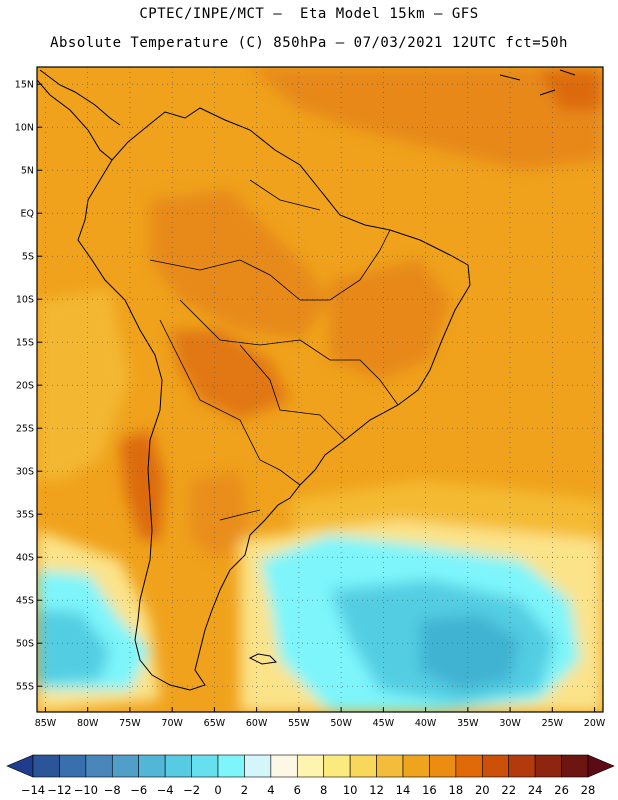 The image size is (618, 800). I want to click on colorbar-label: 22, so click(508, 790).